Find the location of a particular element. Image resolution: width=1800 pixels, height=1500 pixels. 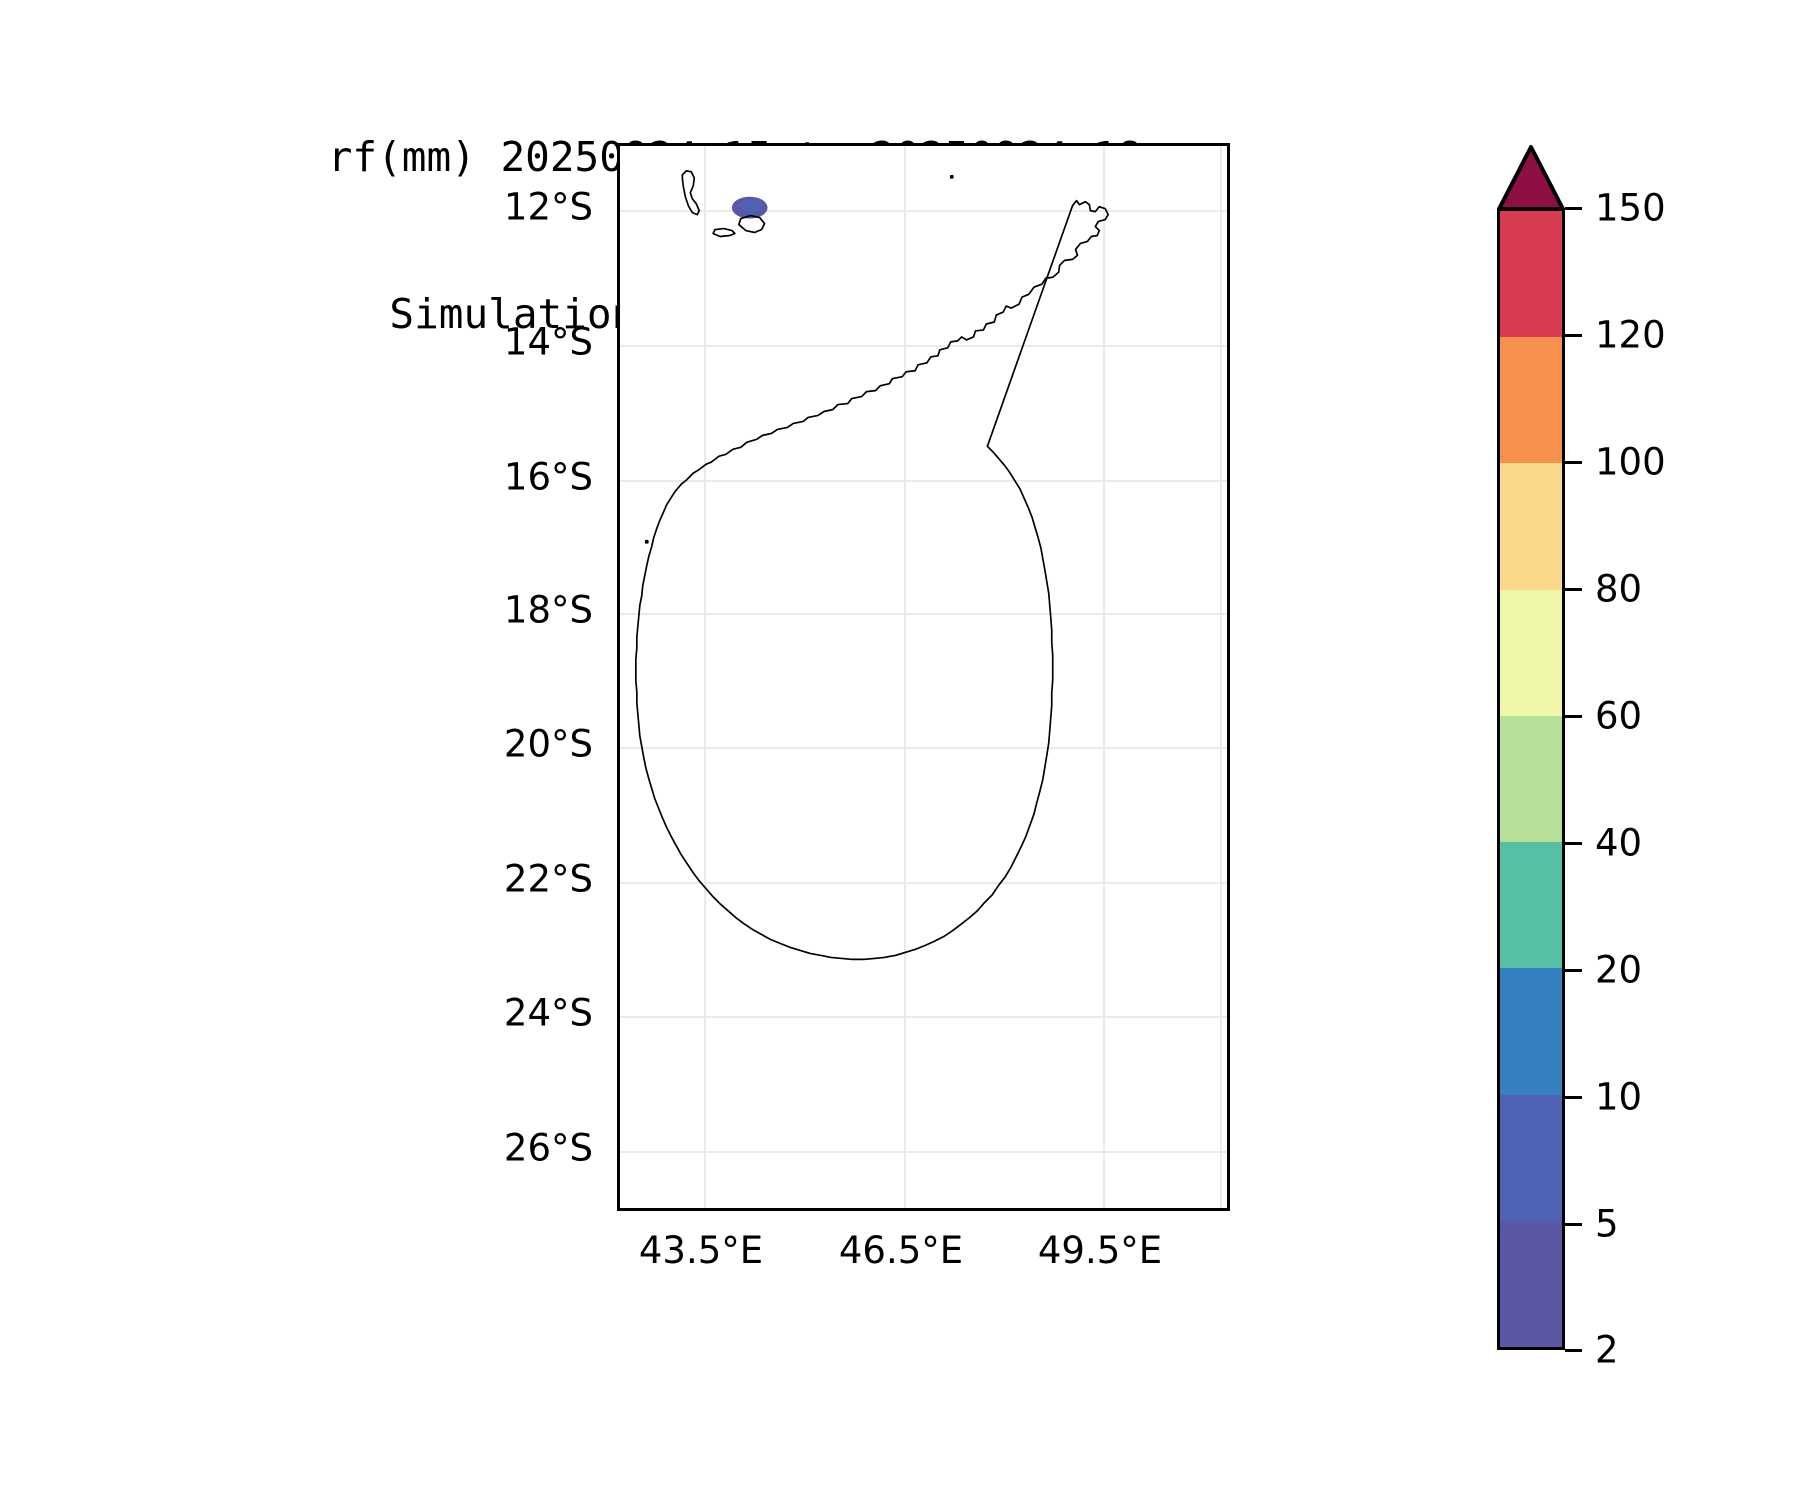

y-tick-label-7: 26°S is located at coordinates (548, 1148).